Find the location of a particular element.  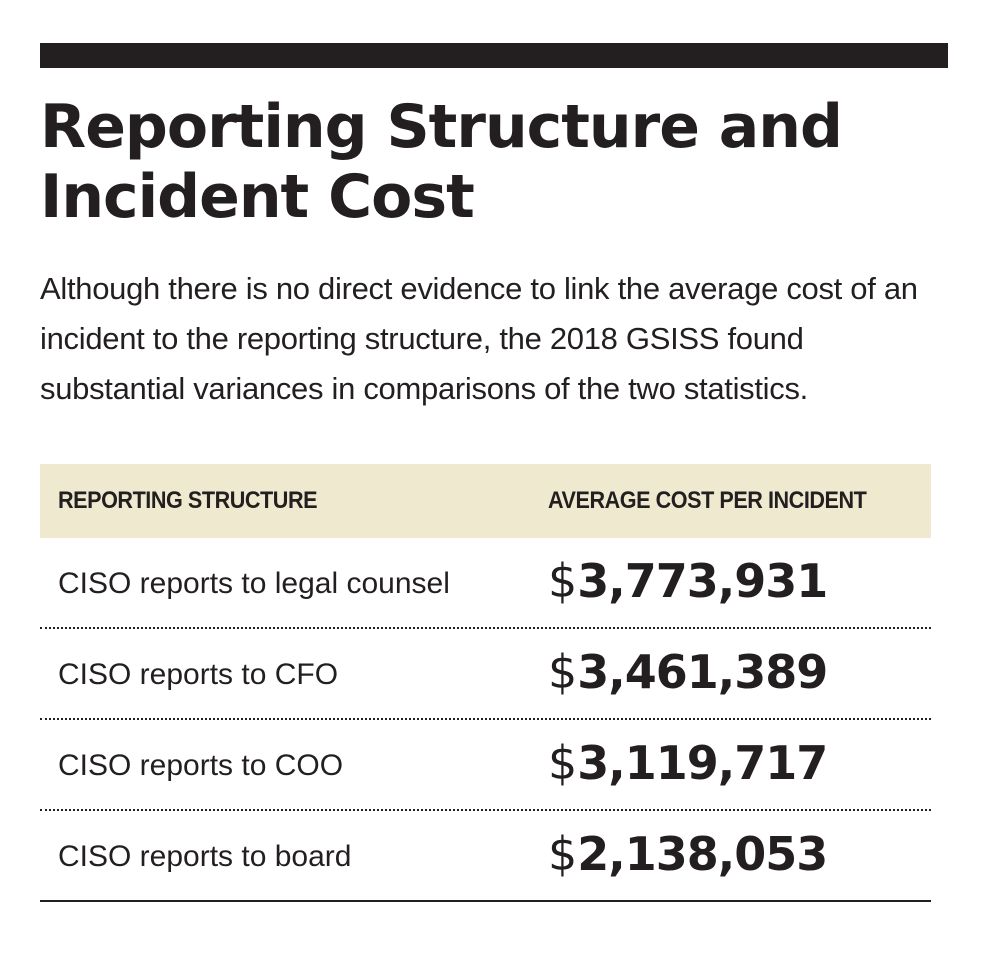

table-row: CISO reports to COO $3,119,717 is located at coordinates (485, 765).